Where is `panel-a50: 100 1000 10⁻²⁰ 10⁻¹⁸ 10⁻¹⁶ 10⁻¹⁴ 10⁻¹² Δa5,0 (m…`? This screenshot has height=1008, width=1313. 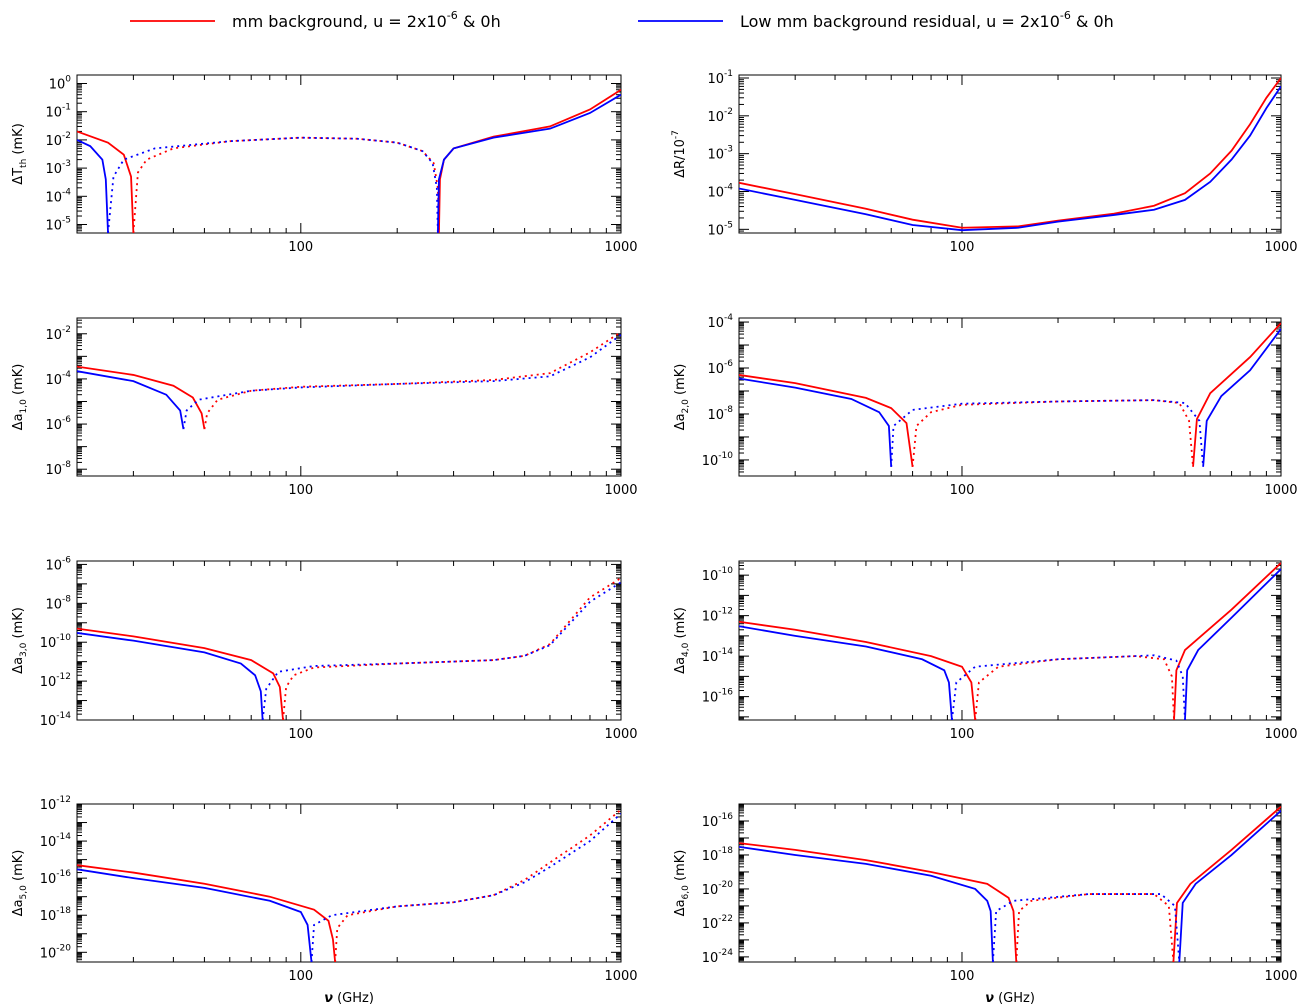
panel-a50: 100 1000 10⁻²⁰ 10⁻¹⁸ 10⁻¹⁶ 10⁻¹⁴ 10⁻¹² Δa5,0 (m… is located at coordinates (324, 889).